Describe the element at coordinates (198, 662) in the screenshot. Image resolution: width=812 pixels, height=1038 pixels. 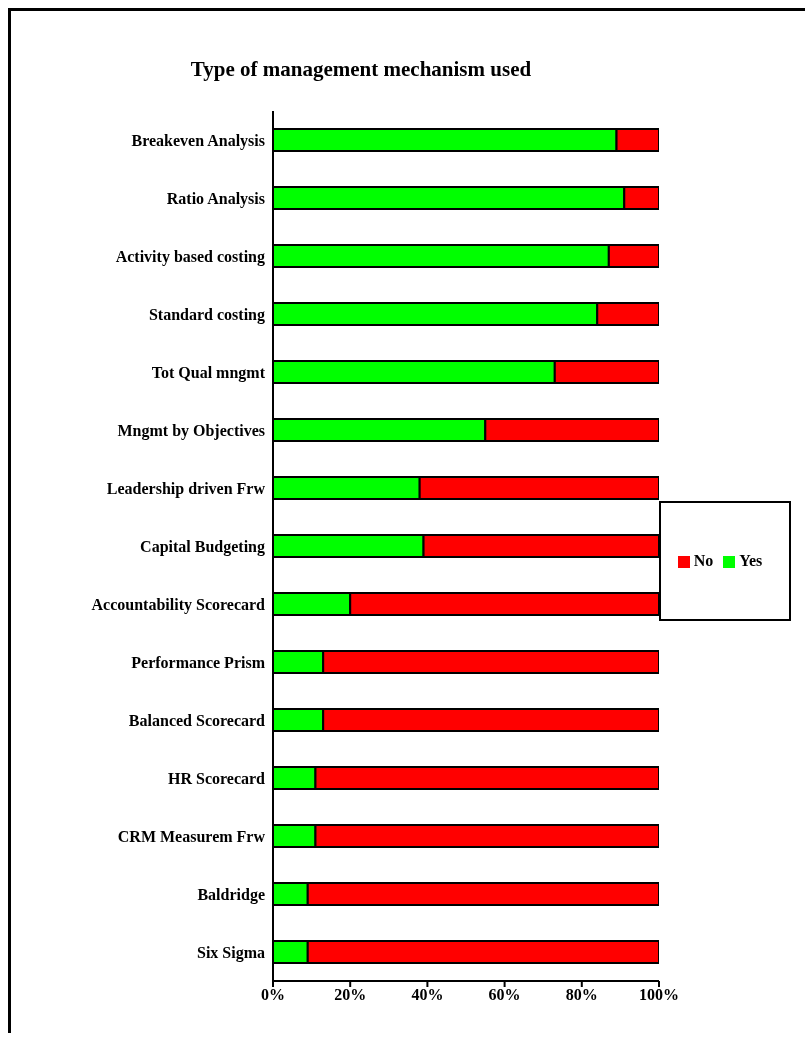
I see `y-tick-label: Performance Prism` at that location.